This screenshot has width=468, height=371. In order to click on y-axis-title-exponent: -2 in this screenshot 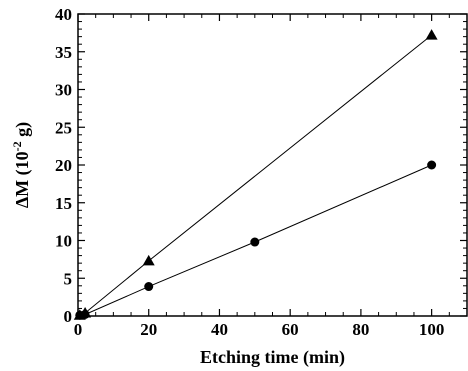, I will do `click(17, 146)`.